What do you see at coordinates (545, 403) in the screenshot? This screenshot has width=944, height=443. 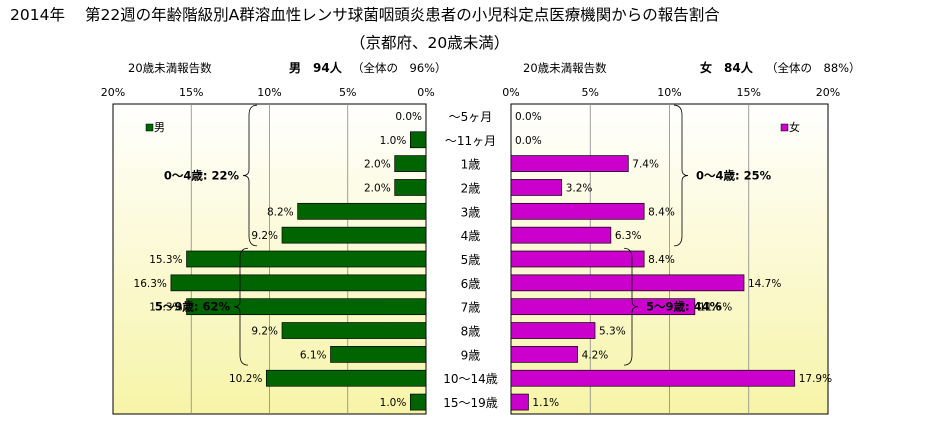 I see `female-data-label: 1.1%` at bounding box center [545, 403].